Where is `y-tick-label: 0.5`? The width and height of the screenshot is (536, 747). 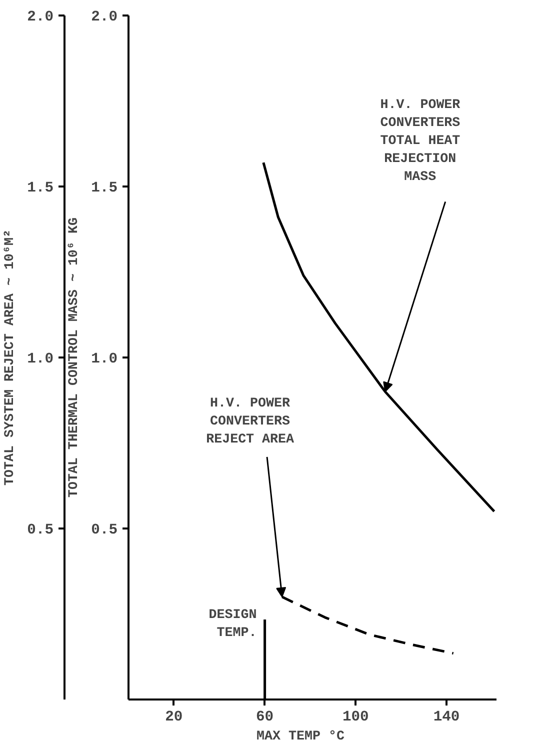 y-tick-label: 0.5 is located at coordinates (40, 530).